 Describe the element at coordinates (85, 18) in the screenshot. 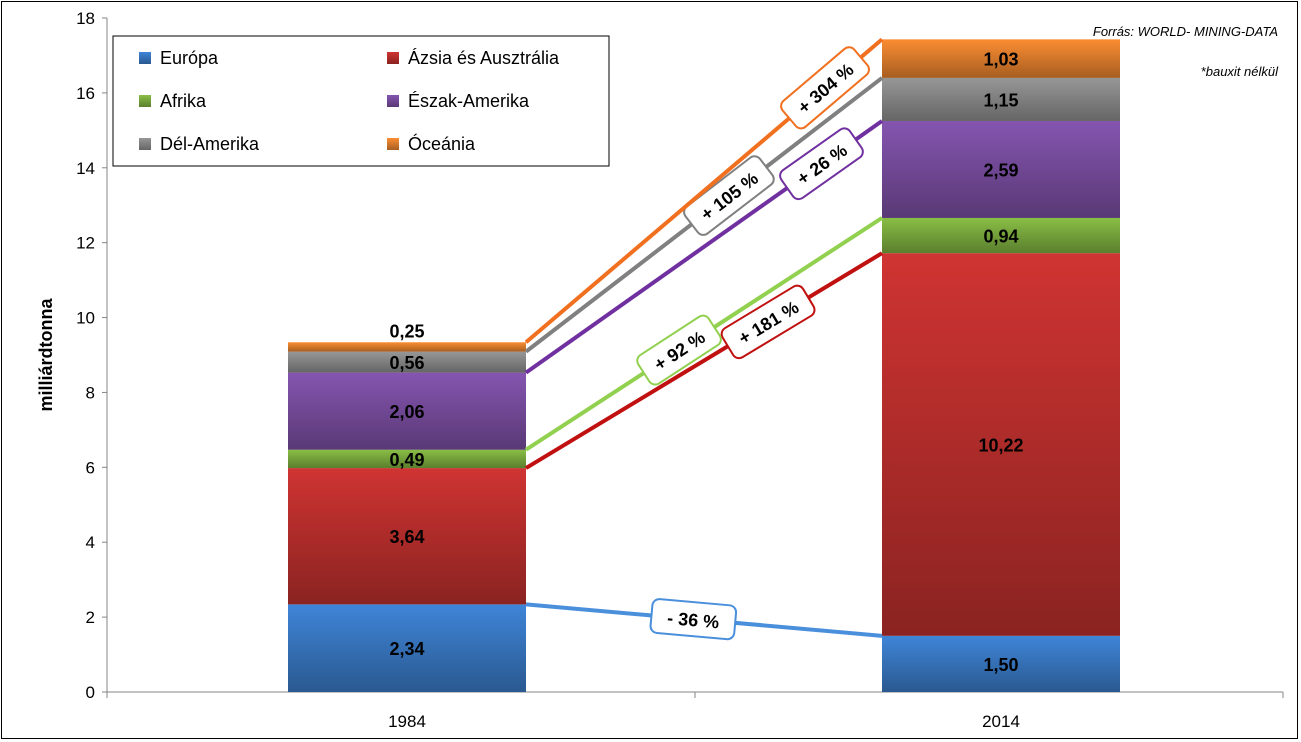

I see `y-tick-label: 18` at that location.